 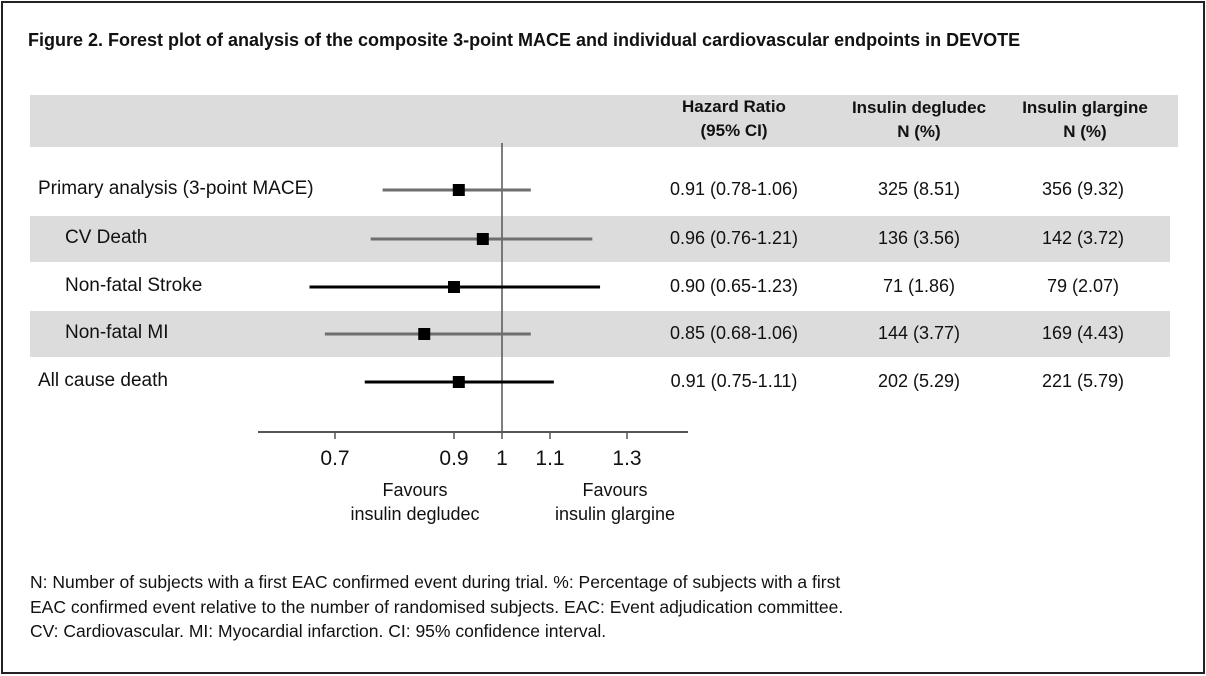 I want to click on x-tick-label: 1.3, so click(x=627, y=458).